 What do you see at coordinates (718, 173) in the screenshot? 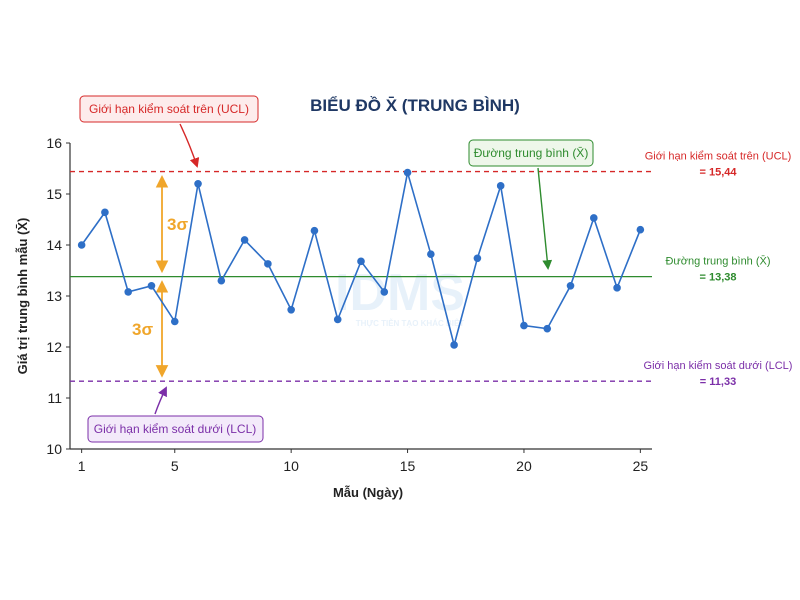
I see `ucl-side-value: = 15,44` at bounding box center [718, 173].